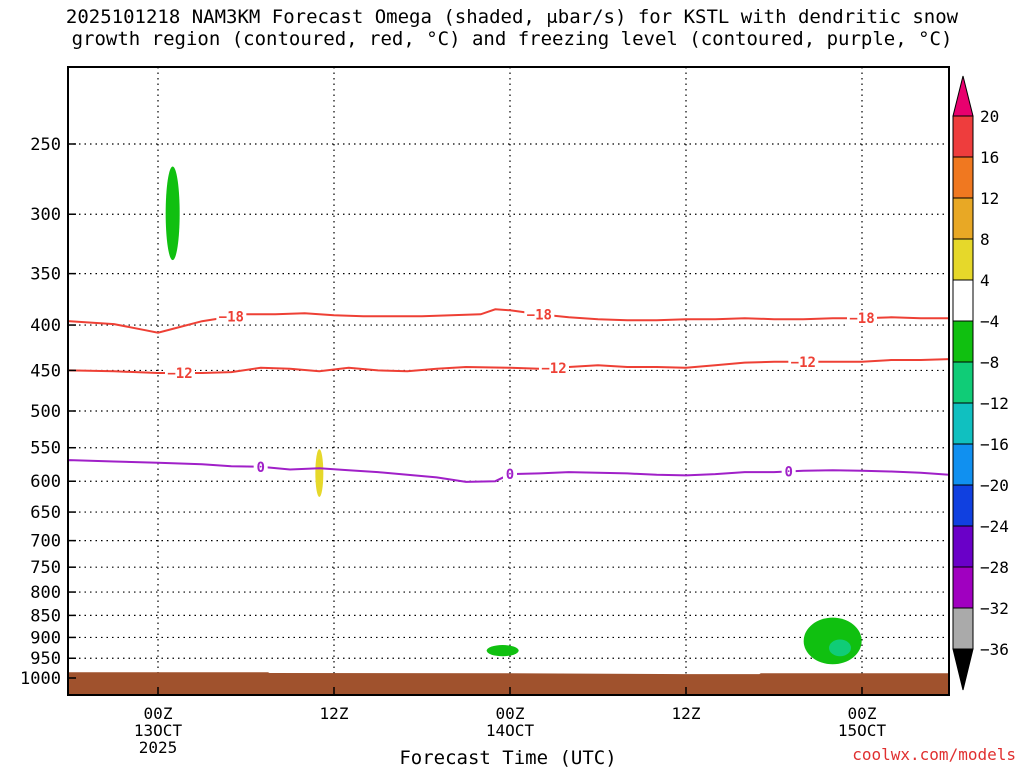 The width and height of the screenshot is (1024, 768). I want to click on y-tick-label-450: 450, so click(45, 371).